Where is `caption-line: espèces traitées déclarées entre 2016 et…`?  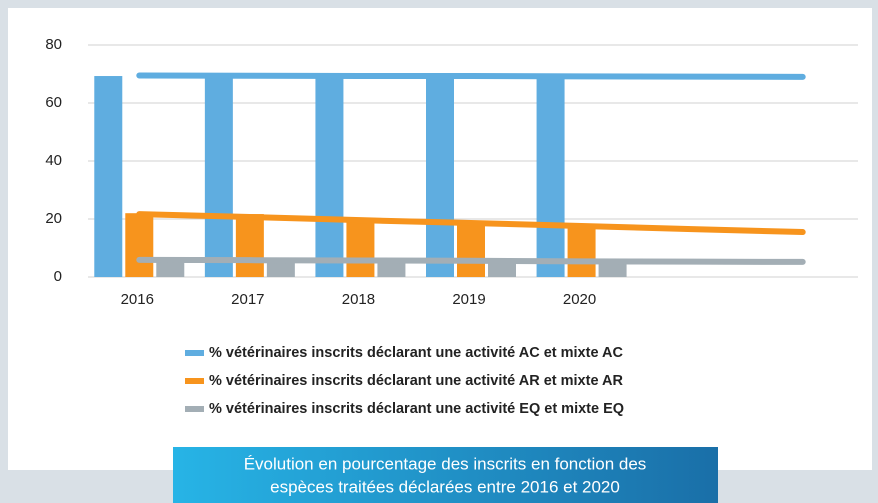
caption-line: espèces traitées déclarées entre 2016 et… is located at coordinates (445, 486).